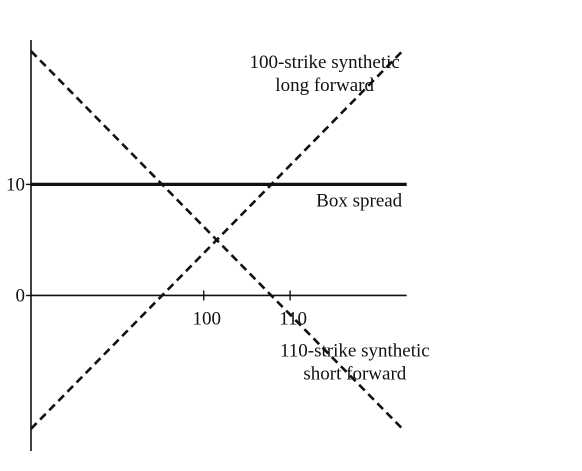 This screenshot has height=471, width=582. I want to click on annotation-line: Box spread, so click(359, 201).